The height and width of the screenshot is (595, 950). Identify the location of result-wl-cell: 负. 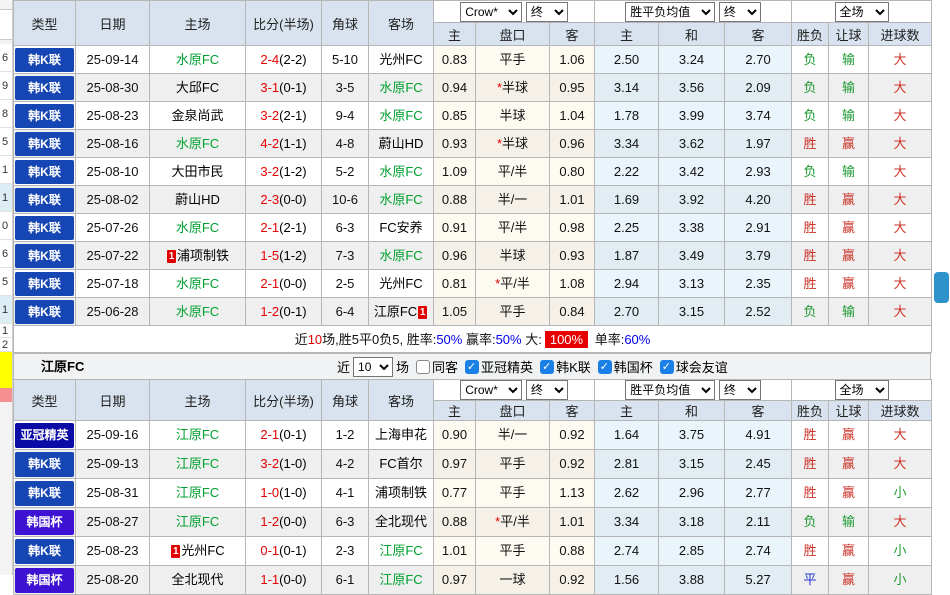
(810, 171).